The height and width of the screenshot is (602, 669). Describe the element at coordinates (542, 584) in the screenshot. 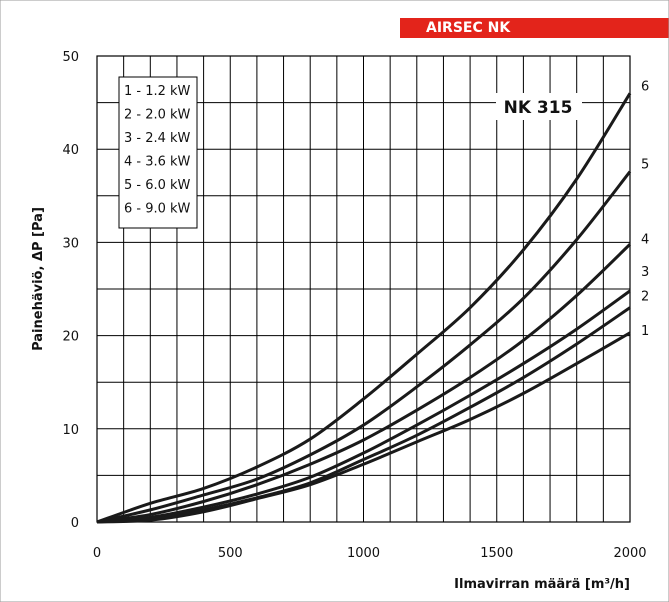

I see `x-axis-label: Ilmavirran määrä [m³/h]` at that location.